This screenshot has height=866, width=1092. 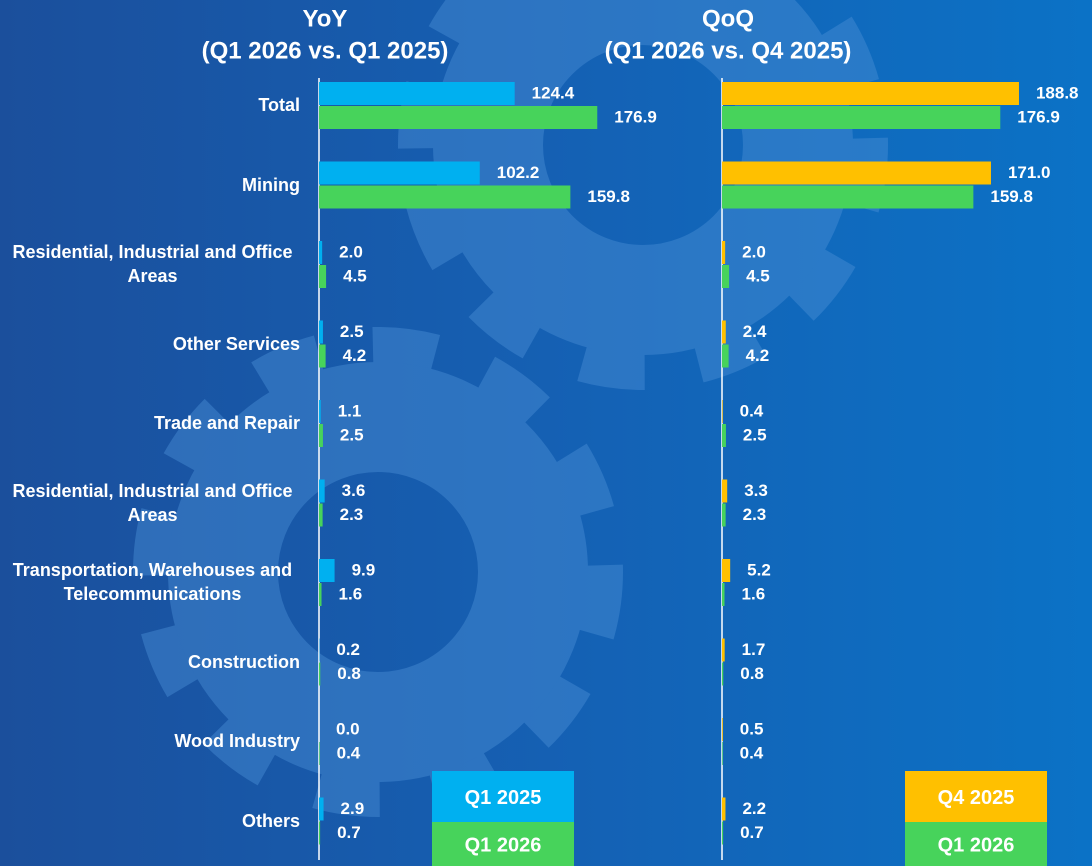 I want to click on category-label: Construction, so click(x=152, y=662).